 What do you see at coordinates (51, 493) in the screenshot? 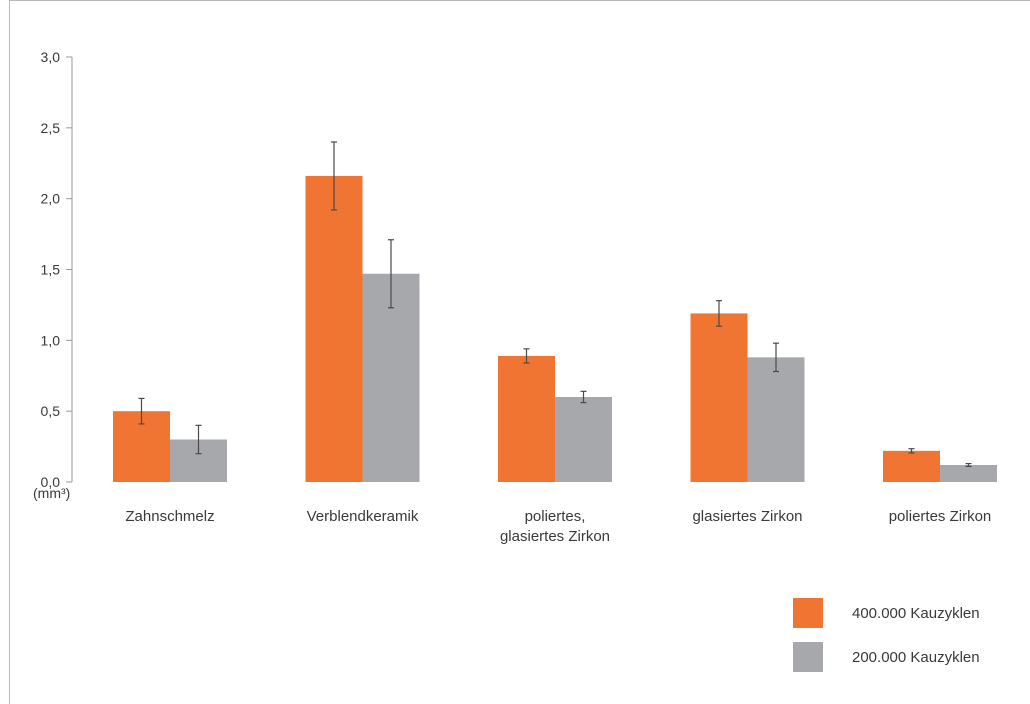
I see `y-unit-label: (mm³)` at bounding box center [51, 493].